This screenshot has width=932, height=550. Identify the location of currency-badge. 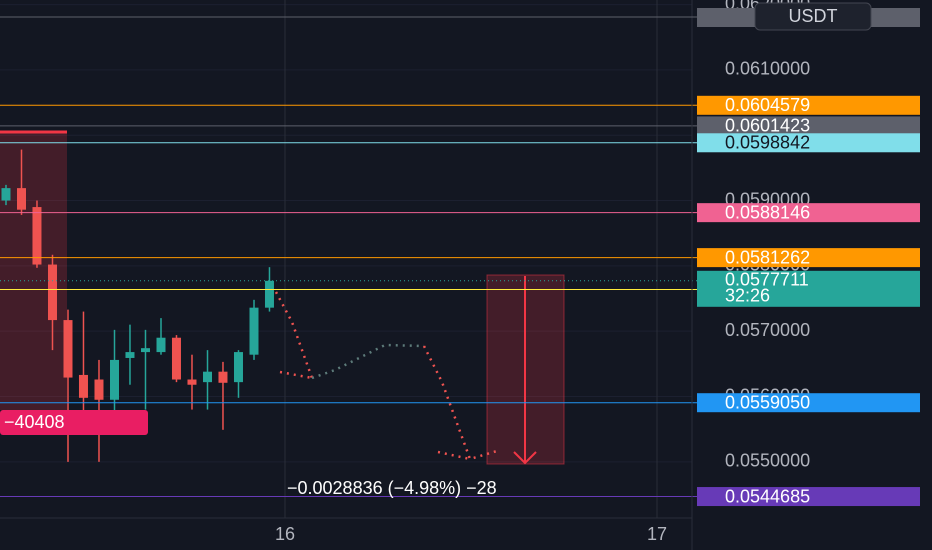
(813, 16).